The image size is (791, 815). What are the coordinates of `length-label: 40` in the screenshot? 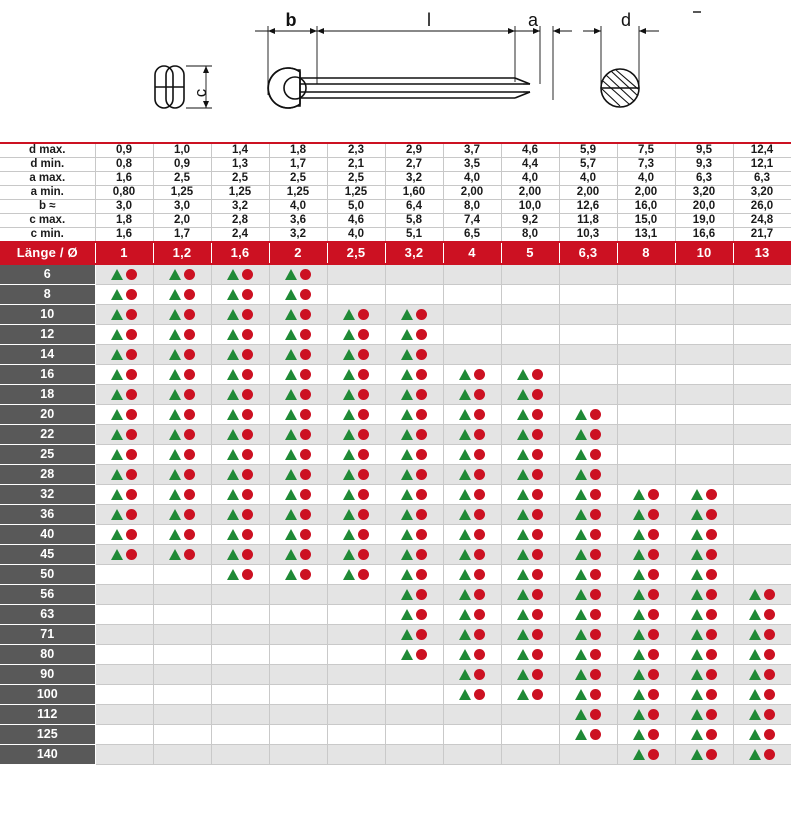 It's located at (48, 534).